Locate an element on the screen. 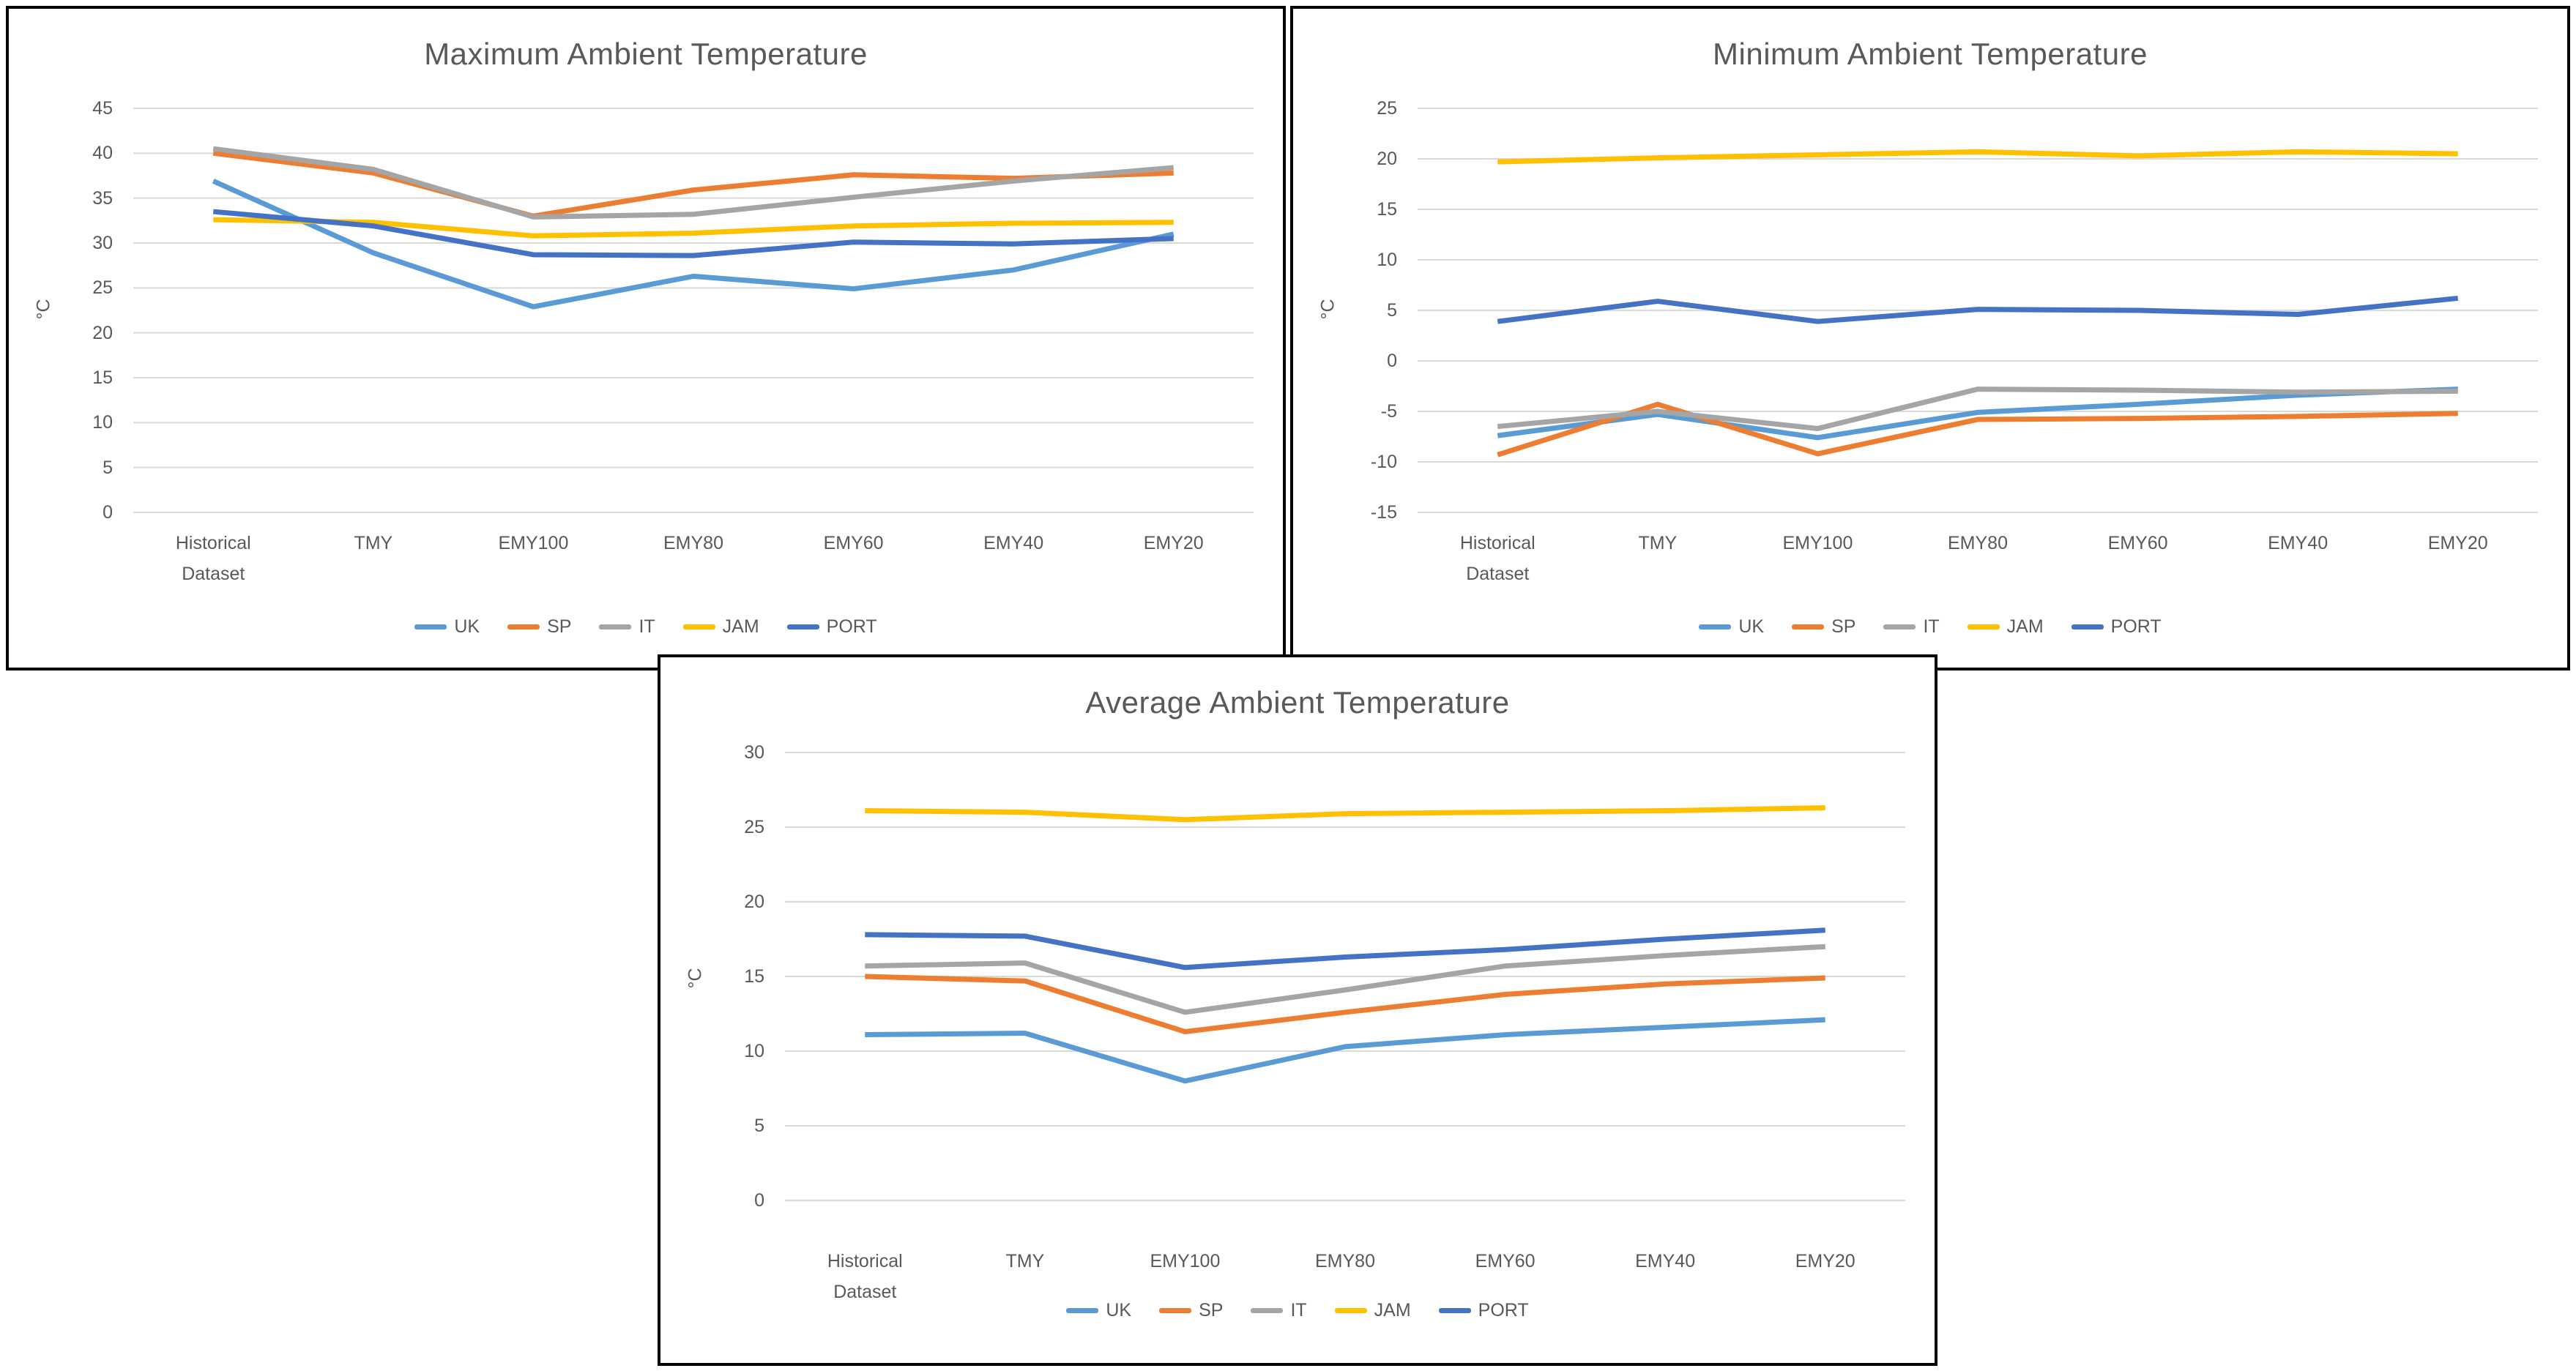  y-tick-label: 30 is located at coordinates (754, 752).